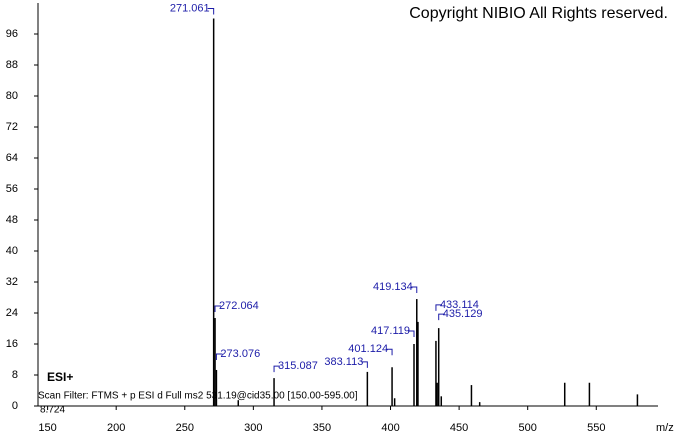 The image size is (674, 434). What do you see at coordinates (596, 428) in the screenshot?
I see `x-tick-label: 550` at bounding box center [596, 428].